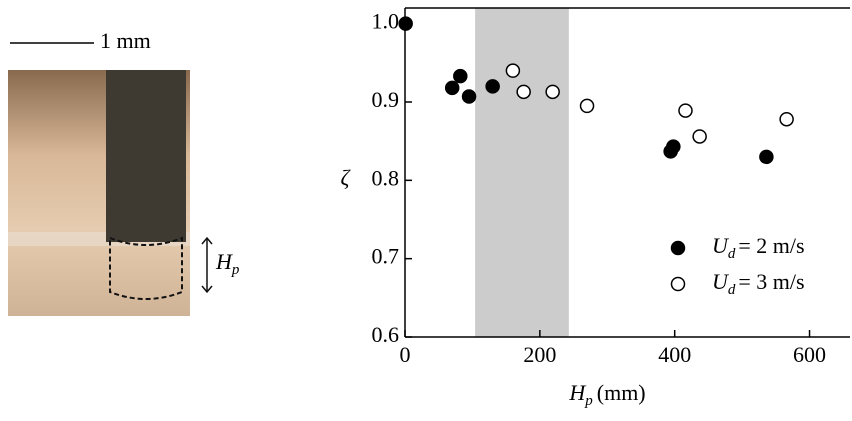 The width and height of the screenshot is (852, 421). Describe the element at coordinates (405, 354) in the screenshot. I see `x-tick-label: 0` at that location.